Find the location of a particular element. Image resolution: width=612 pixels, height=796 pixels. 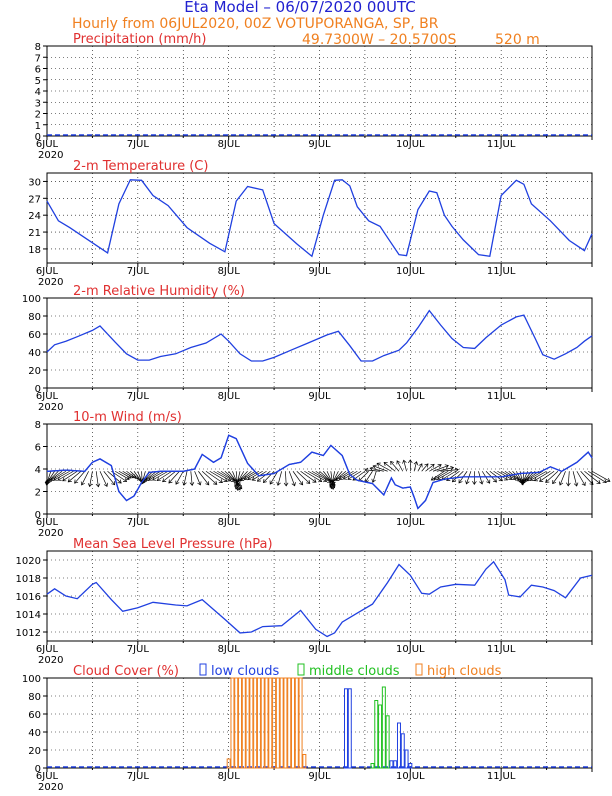

y-tick-label: 100 is located at coordinates (31, 299).